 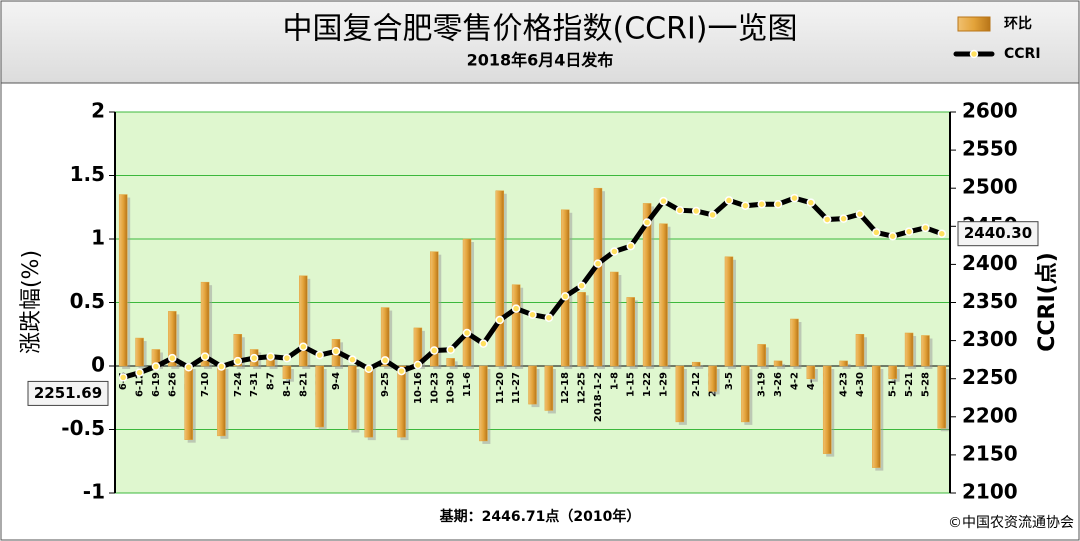 What do you see at coordinates (98, 238) in the screenshot?
I see `y-tick-label: 1` at bounding box center [98, 238].